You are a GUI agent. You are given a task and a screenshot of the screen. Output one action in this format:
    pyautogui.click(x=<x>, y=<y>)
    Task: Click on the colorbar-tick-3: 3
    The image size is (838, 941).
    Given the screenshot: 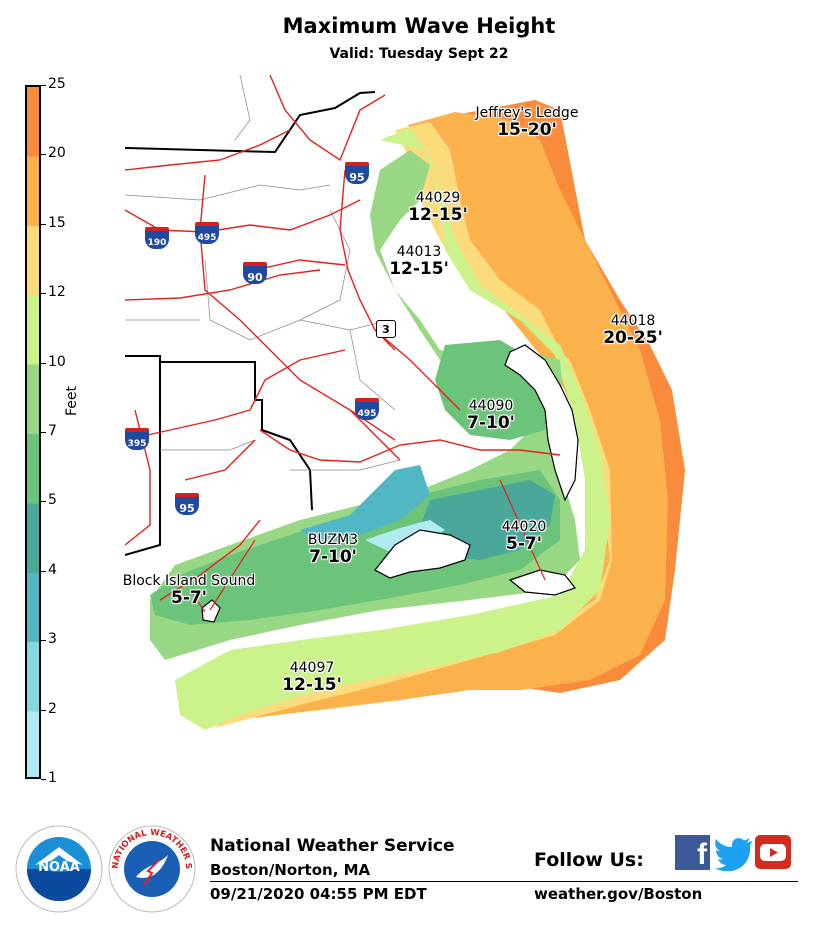 What is the action you would take?
    pyautogui.click(x=52, y=639)
    